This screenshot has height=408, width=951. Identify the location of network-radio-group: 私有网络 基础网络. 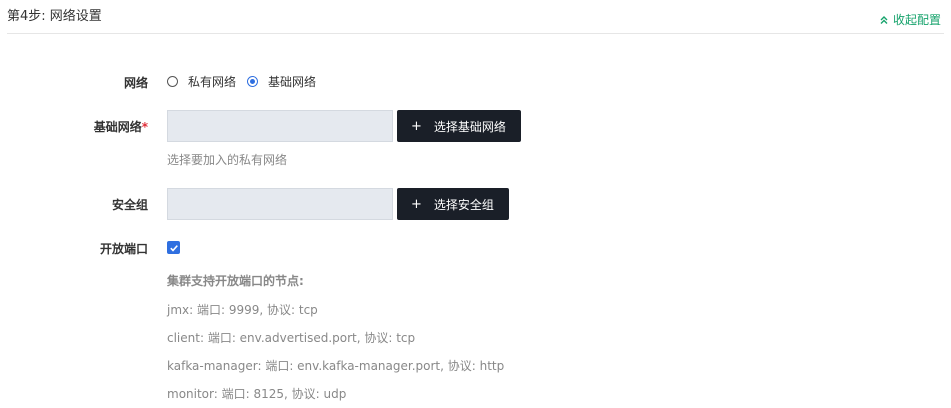
(247, 81).